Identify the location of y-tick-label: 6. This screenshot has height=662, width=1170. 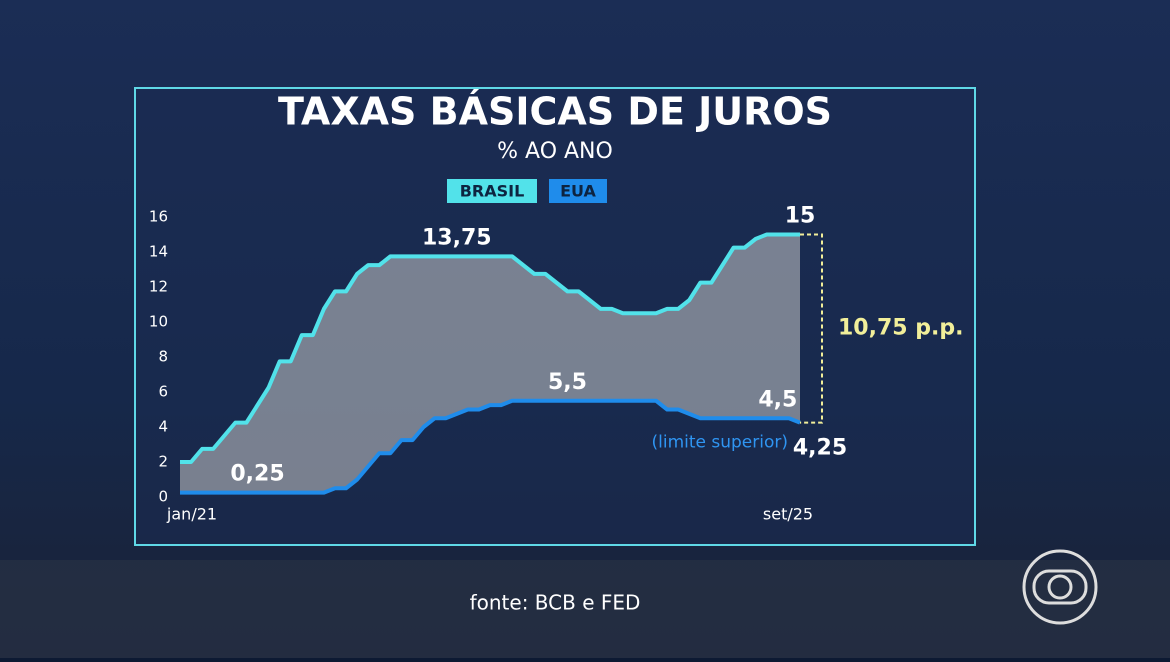
(163, 392).